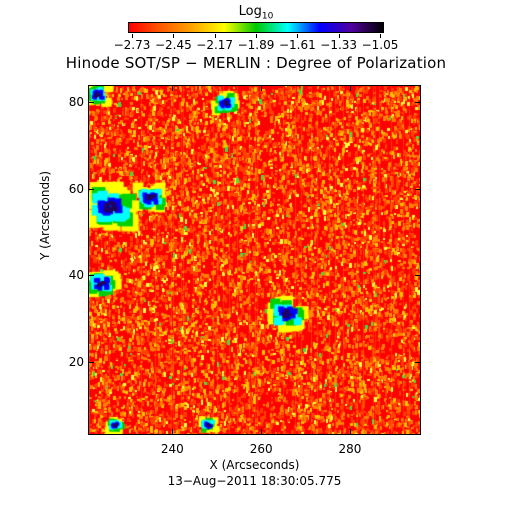 Image resolution: width=512 pixels, height=512 pixels. I want to click on colorbar-title: Log10, so click(256, 13).